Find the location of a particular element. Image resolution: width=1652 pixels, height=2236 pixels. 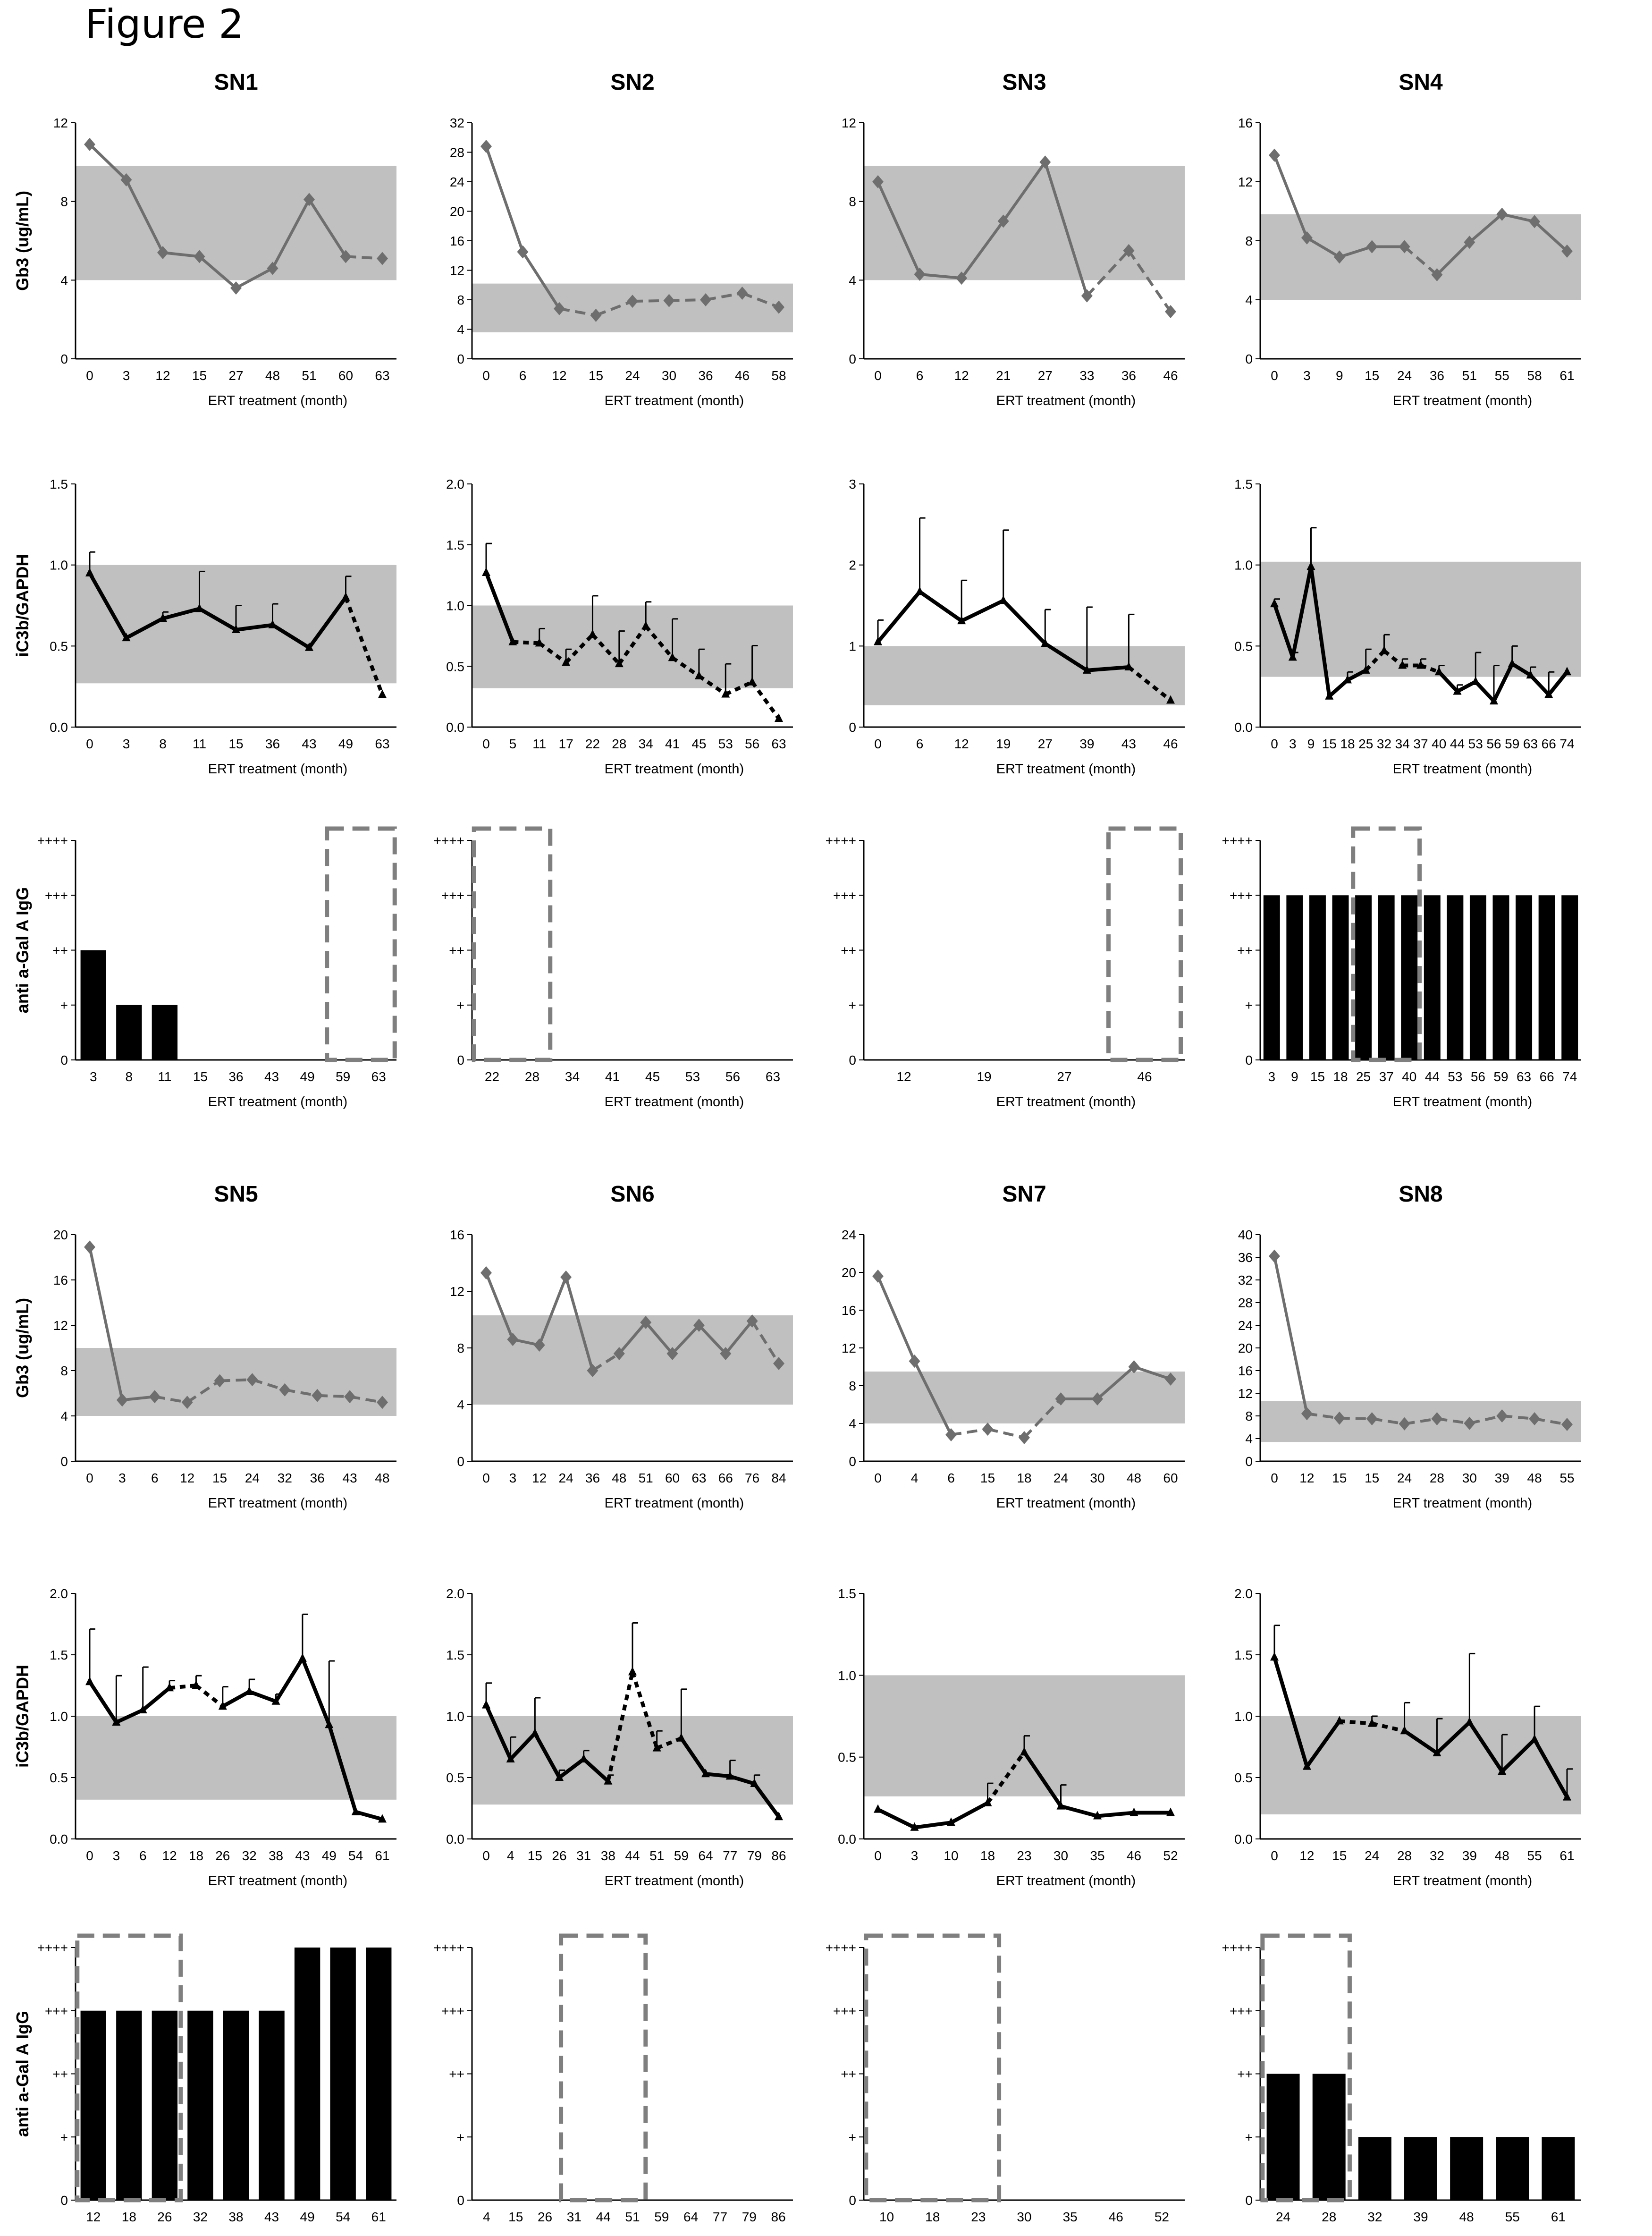

x-tick-label: 39 is located at coordinates (1420, 2217).